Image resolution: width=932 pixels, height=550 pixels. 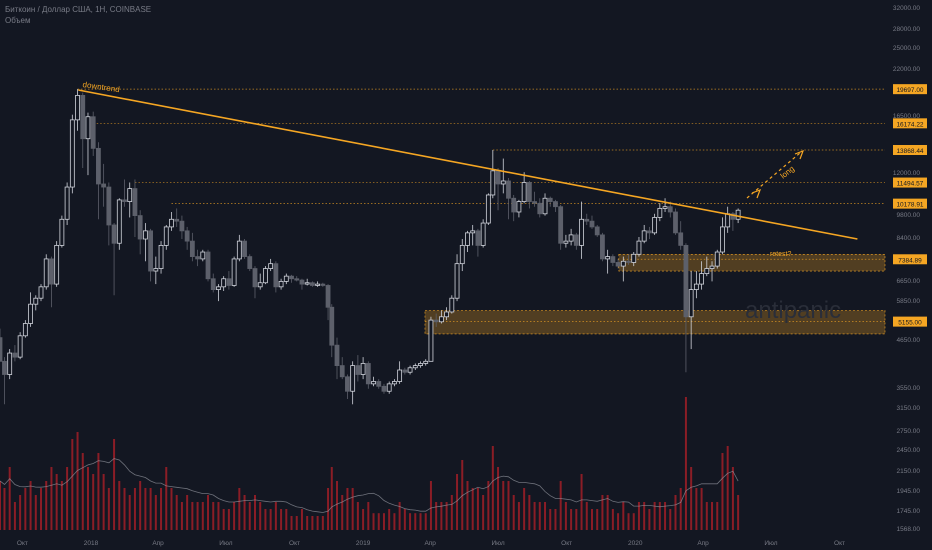 I want to click on price-level-value: 5155.00, so click(x=910, y=323).